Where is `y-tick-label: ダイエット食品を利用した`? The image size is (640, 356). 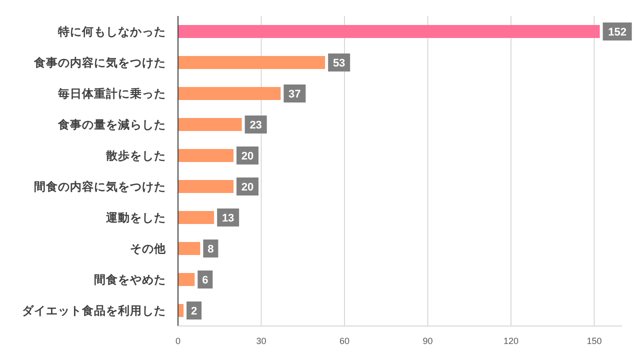 y-tick-label: ダイエット食品を利用した is located at coordinates (94, 311).